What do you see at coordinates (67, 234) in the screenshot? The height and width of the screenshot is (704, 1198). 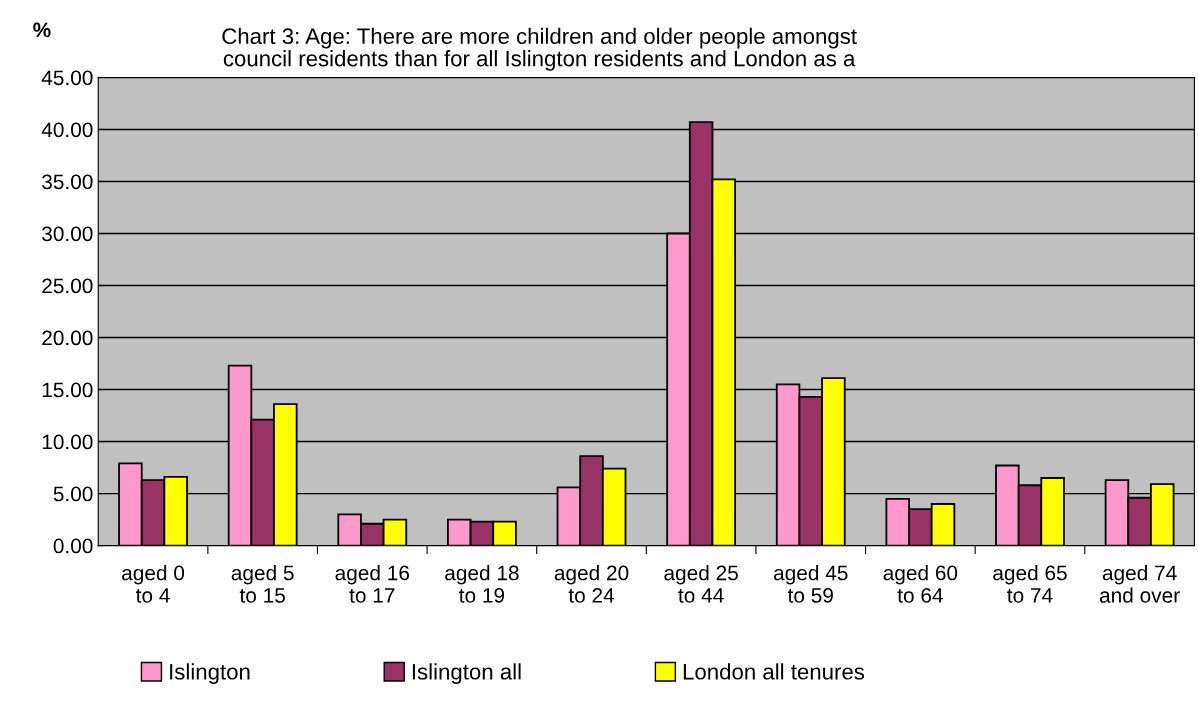 I see `y-tick-label: 30.00` at bounding box center [67, 234].